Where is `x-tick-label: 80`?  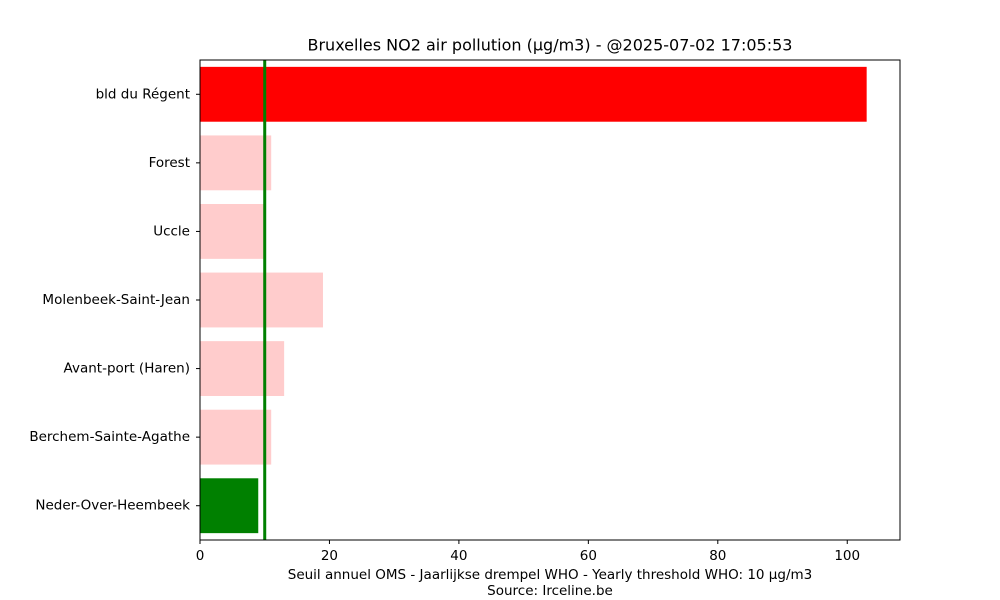 x-tick-label: 80 is located at coordinates (717, 556).